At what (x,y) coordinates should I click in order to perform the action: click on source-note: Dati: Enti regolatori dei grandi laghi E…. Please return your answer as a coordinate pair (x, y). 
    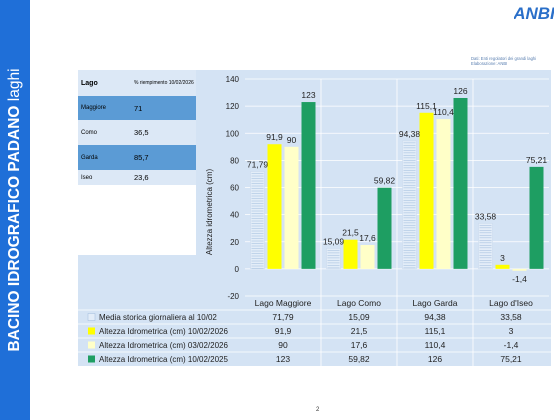
    Looking at the image, I should click on (503, 61).